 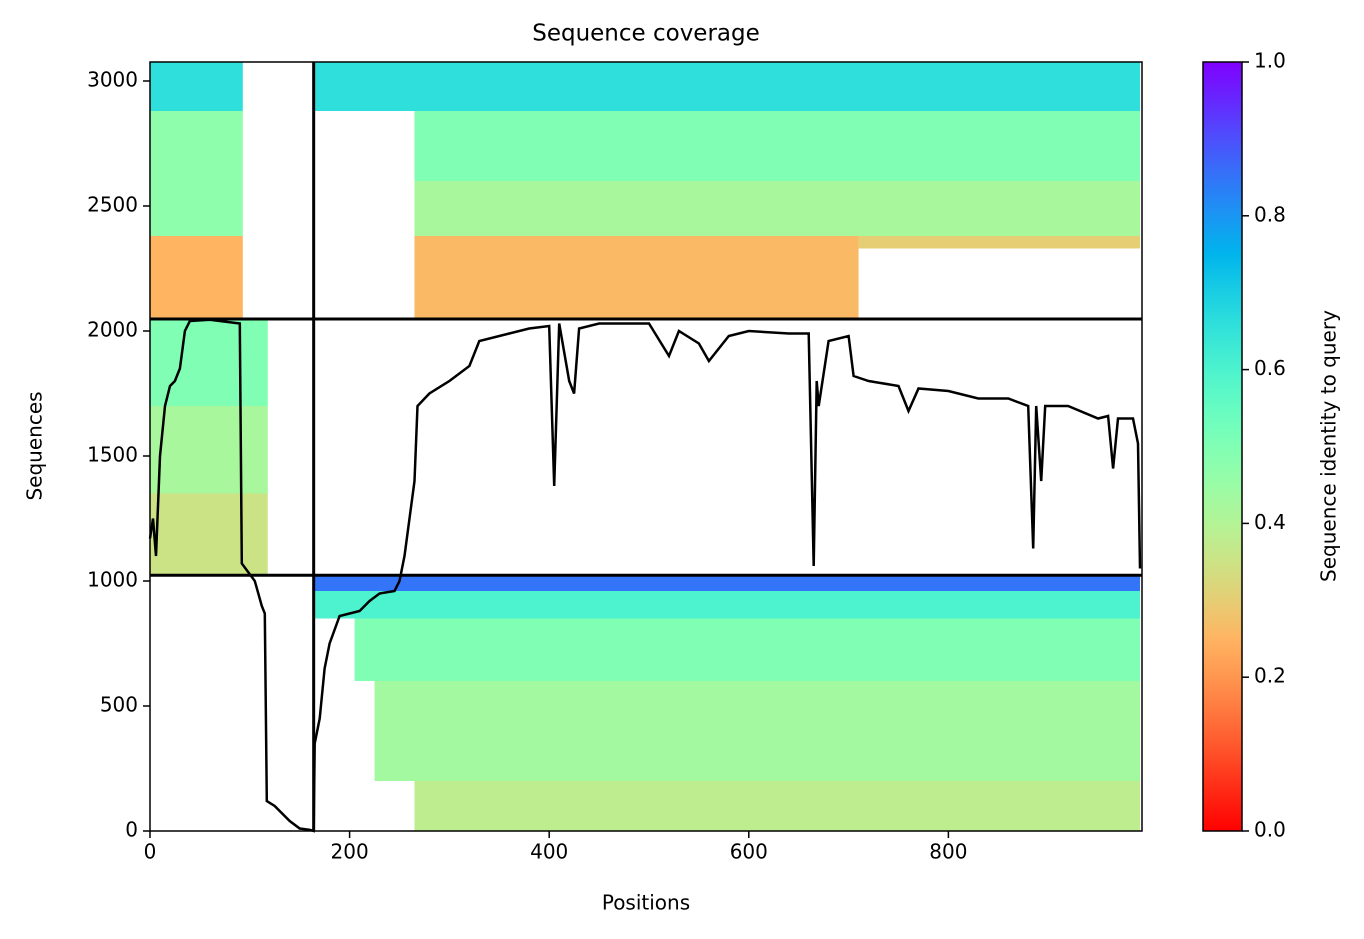 What do you see at coordinates (1270, 676) in the screenshot?
I see `colorbar-tick-label: 0.2` at bounding box center [1270, 676].